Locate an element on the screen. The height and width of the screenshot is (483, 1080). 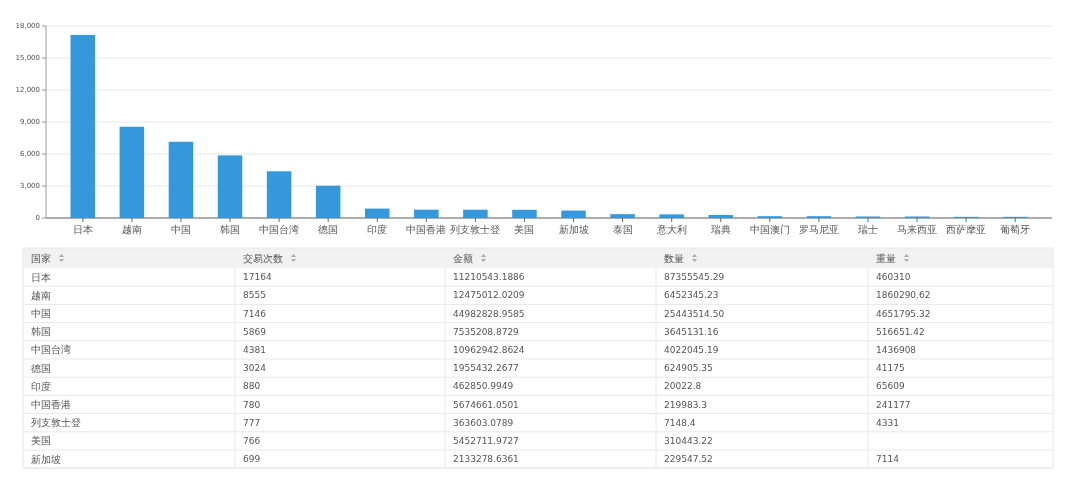
text: 624905.35 is located at coordinates (688, 368).